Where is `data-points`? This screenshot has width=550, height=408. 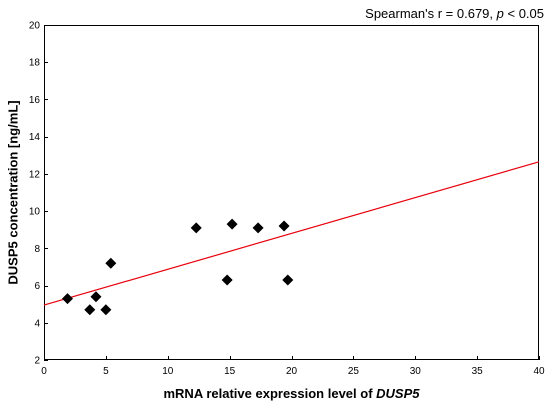 data-points is located at coordinates (178, 267).